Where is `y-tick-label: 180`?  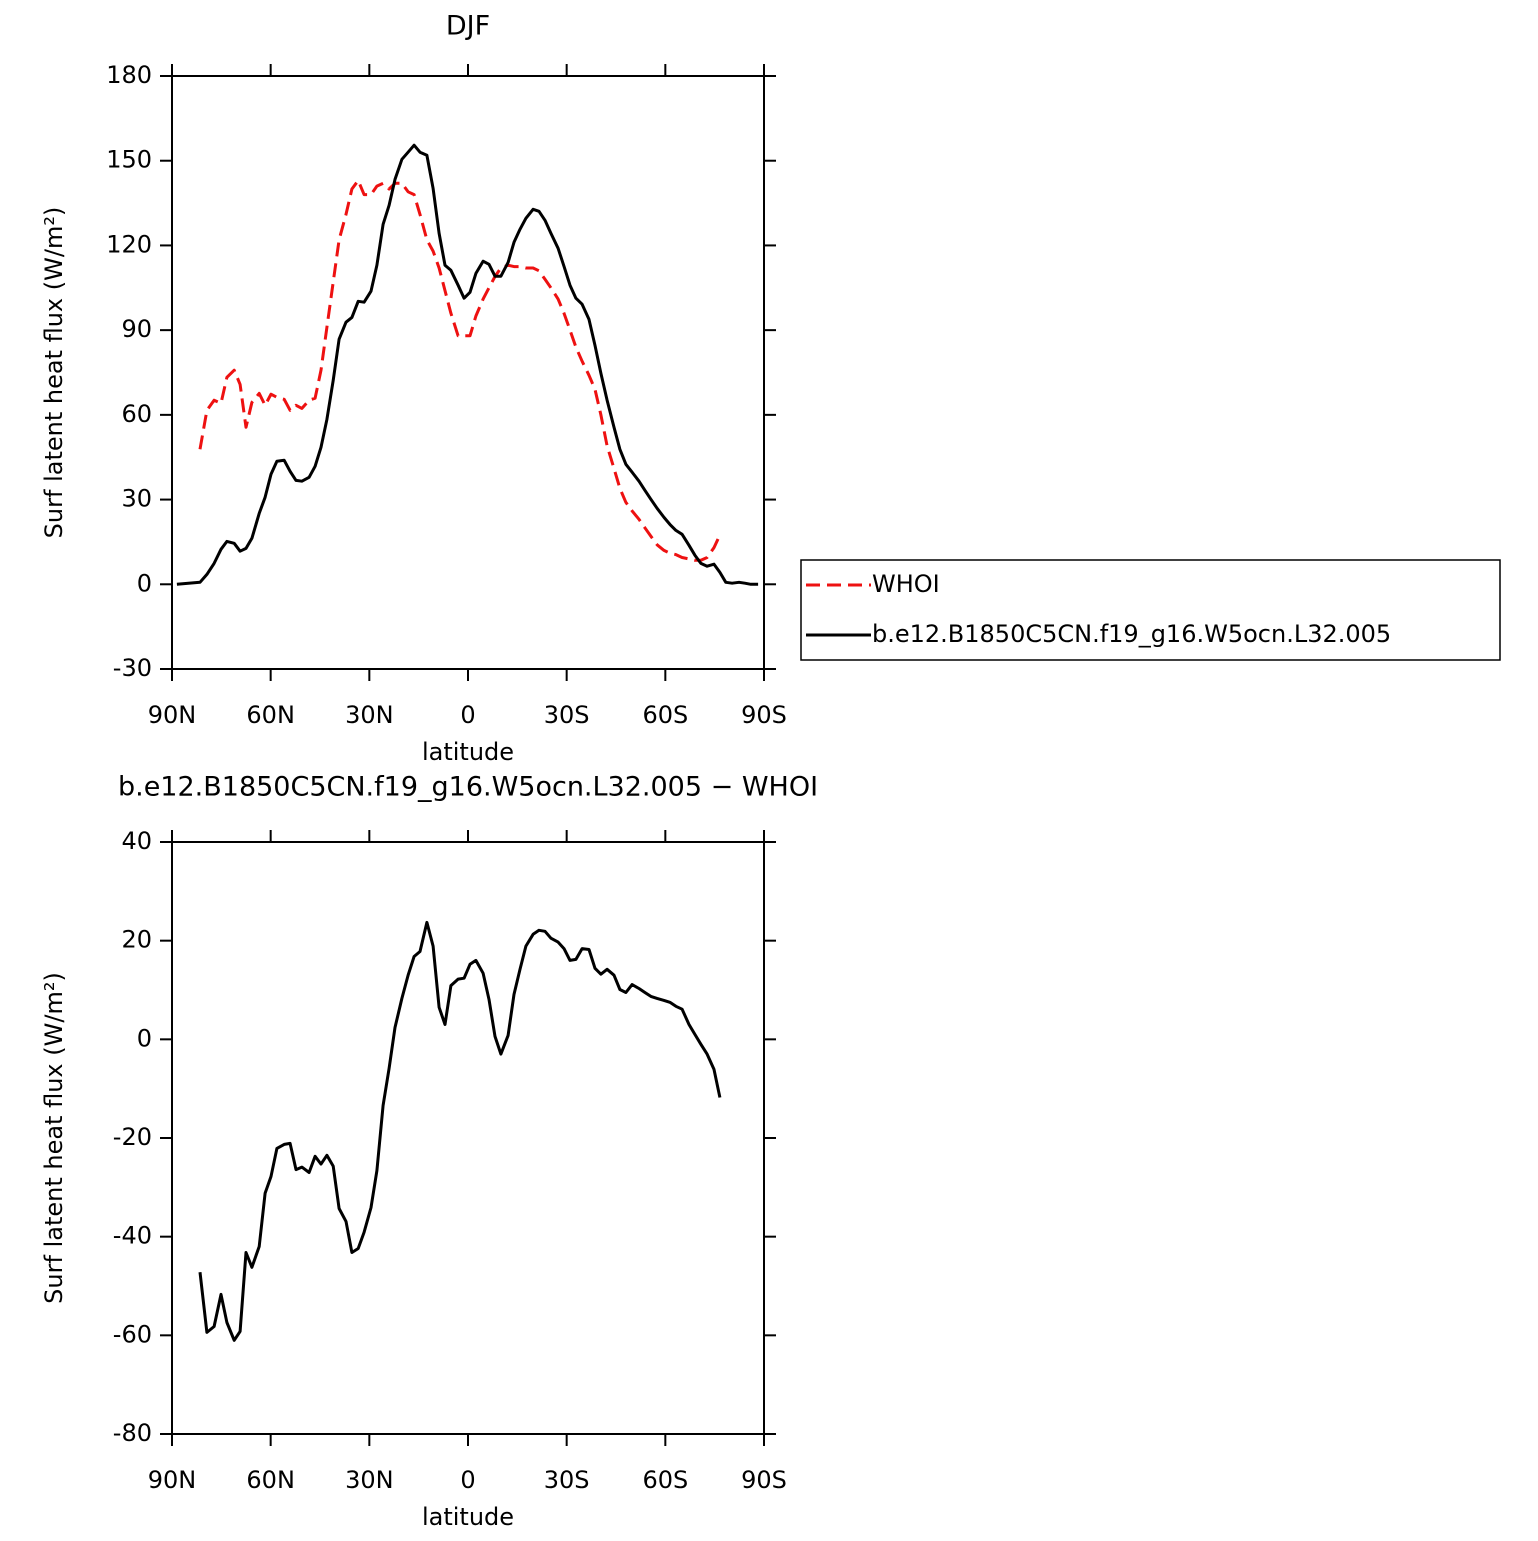 y-tick-label: 180 is located at coordinates (129, 75).